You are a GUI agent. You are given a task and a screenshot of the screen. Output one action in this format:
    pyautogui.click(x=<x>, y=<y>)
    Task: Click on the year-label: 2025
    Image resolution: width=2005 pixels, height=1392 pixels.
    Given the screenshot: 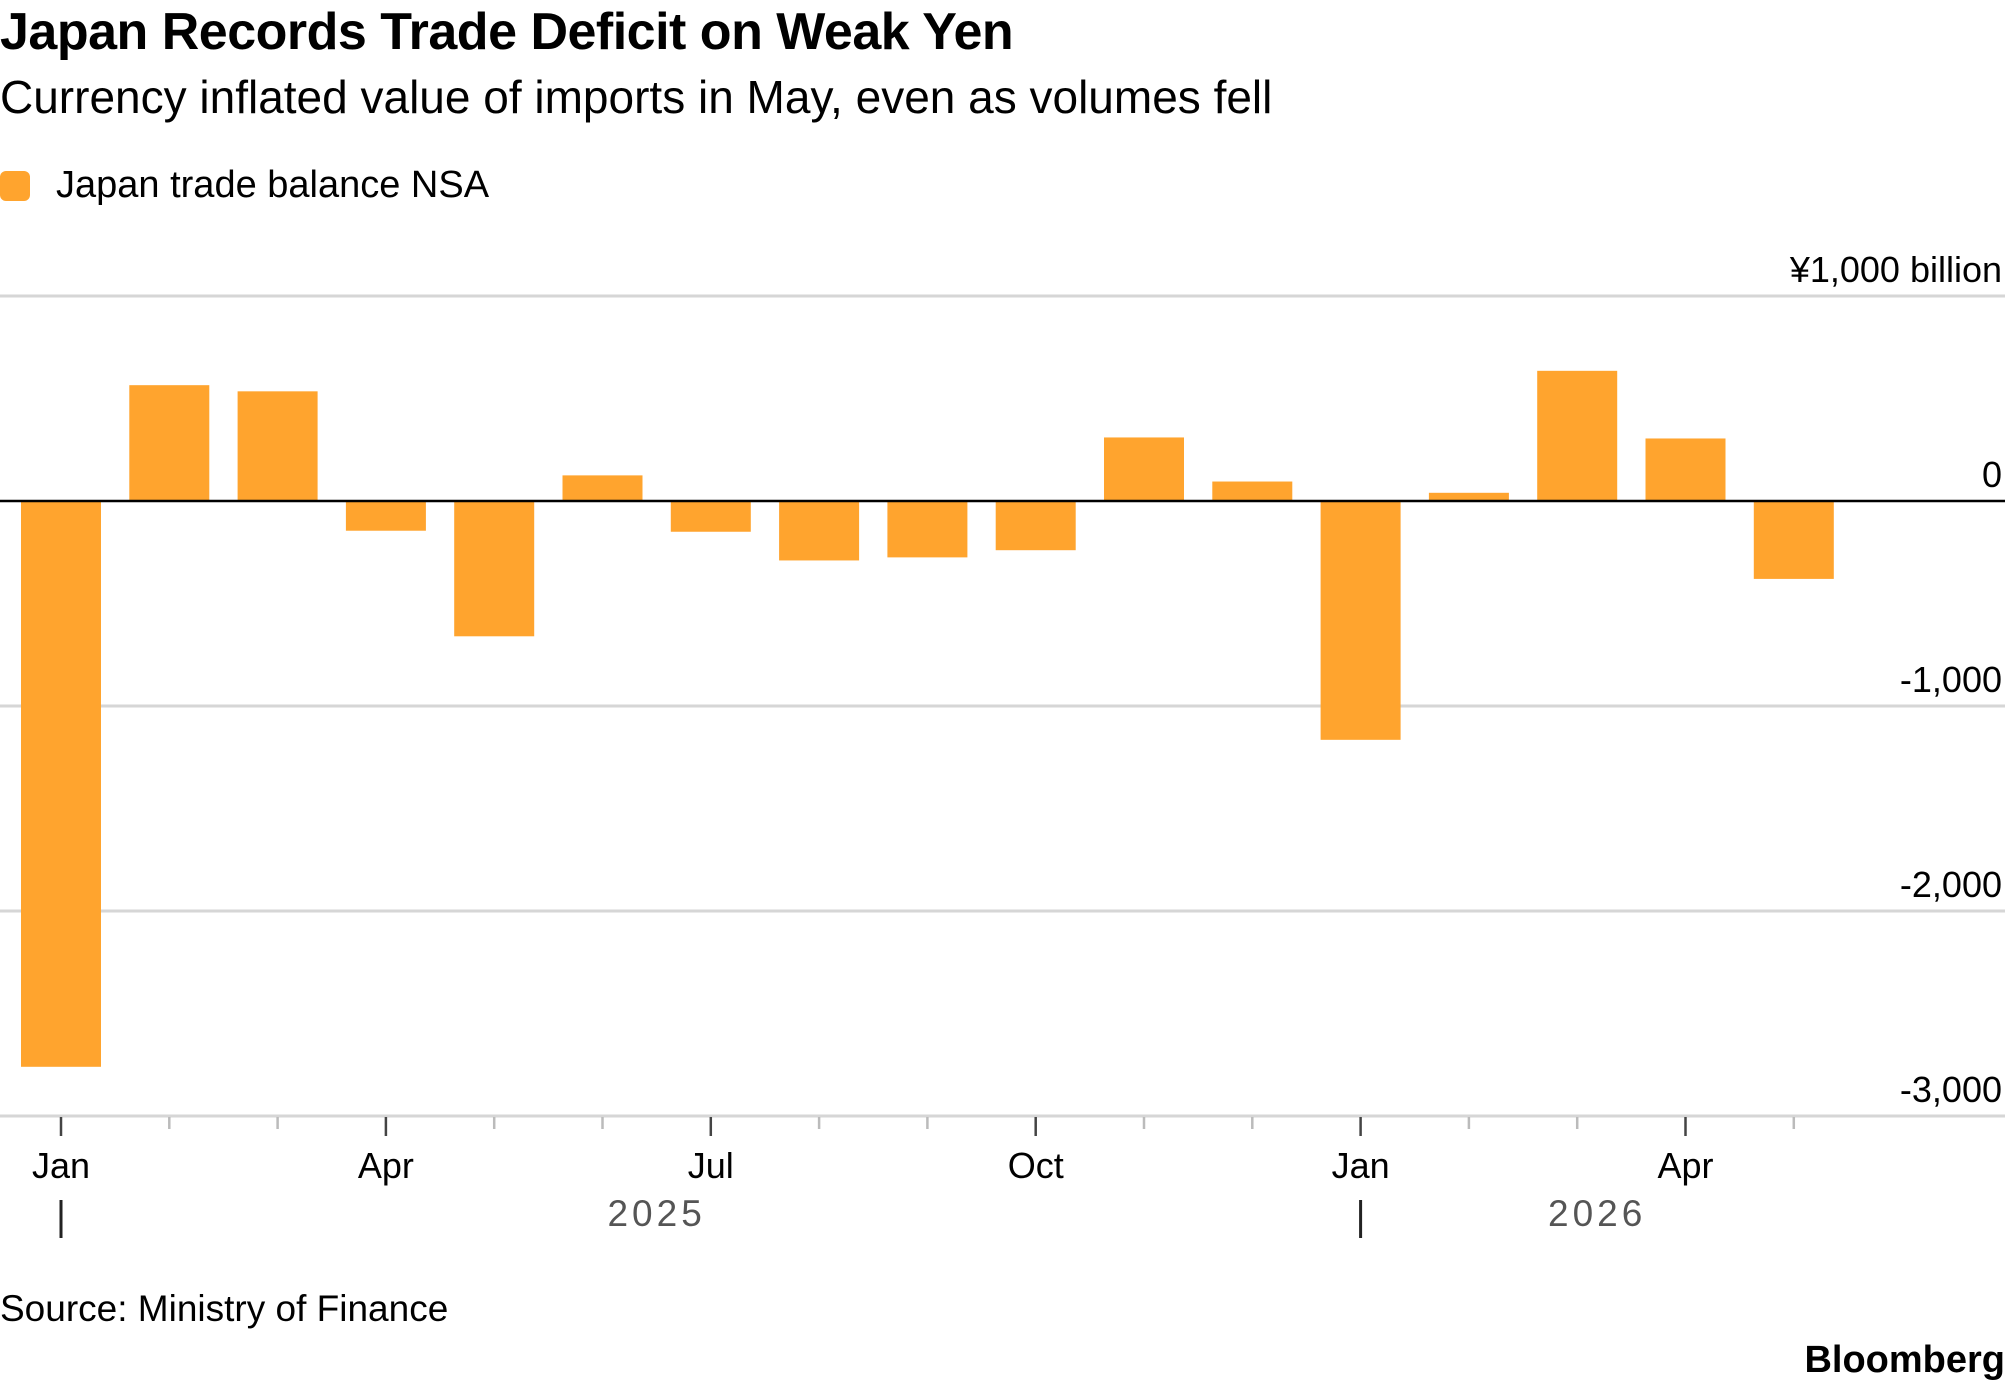 What is the action you would take?
    pyautogui.click(x=656, y=1213)
    